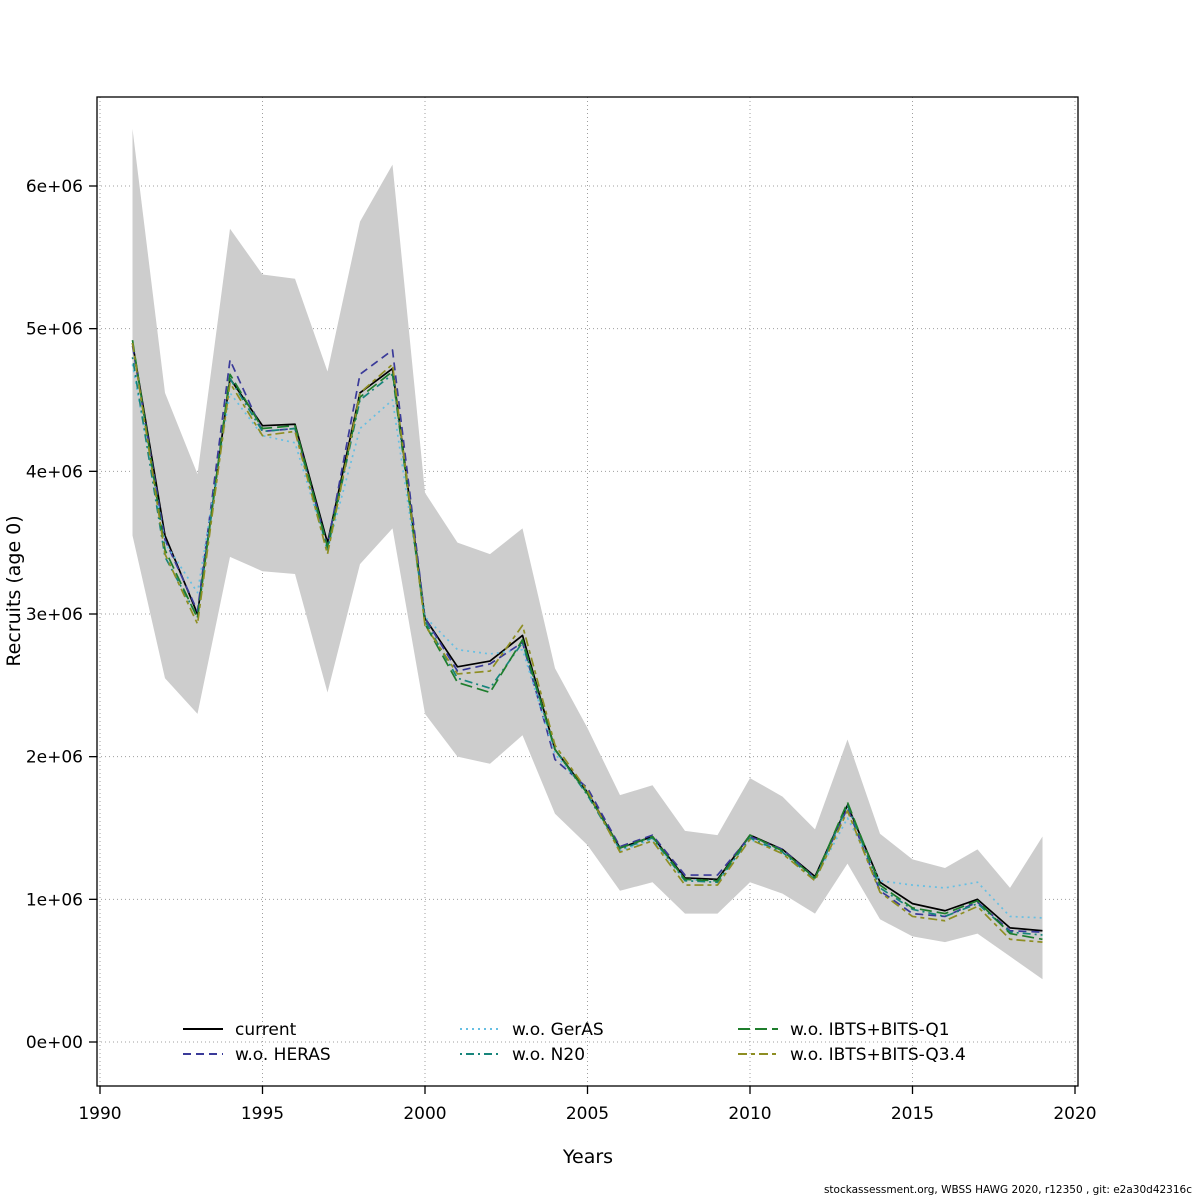  Describe the element at coordinates (54, 758) in the screenshot. I see `y-tick-label: 2e+06` at that location.